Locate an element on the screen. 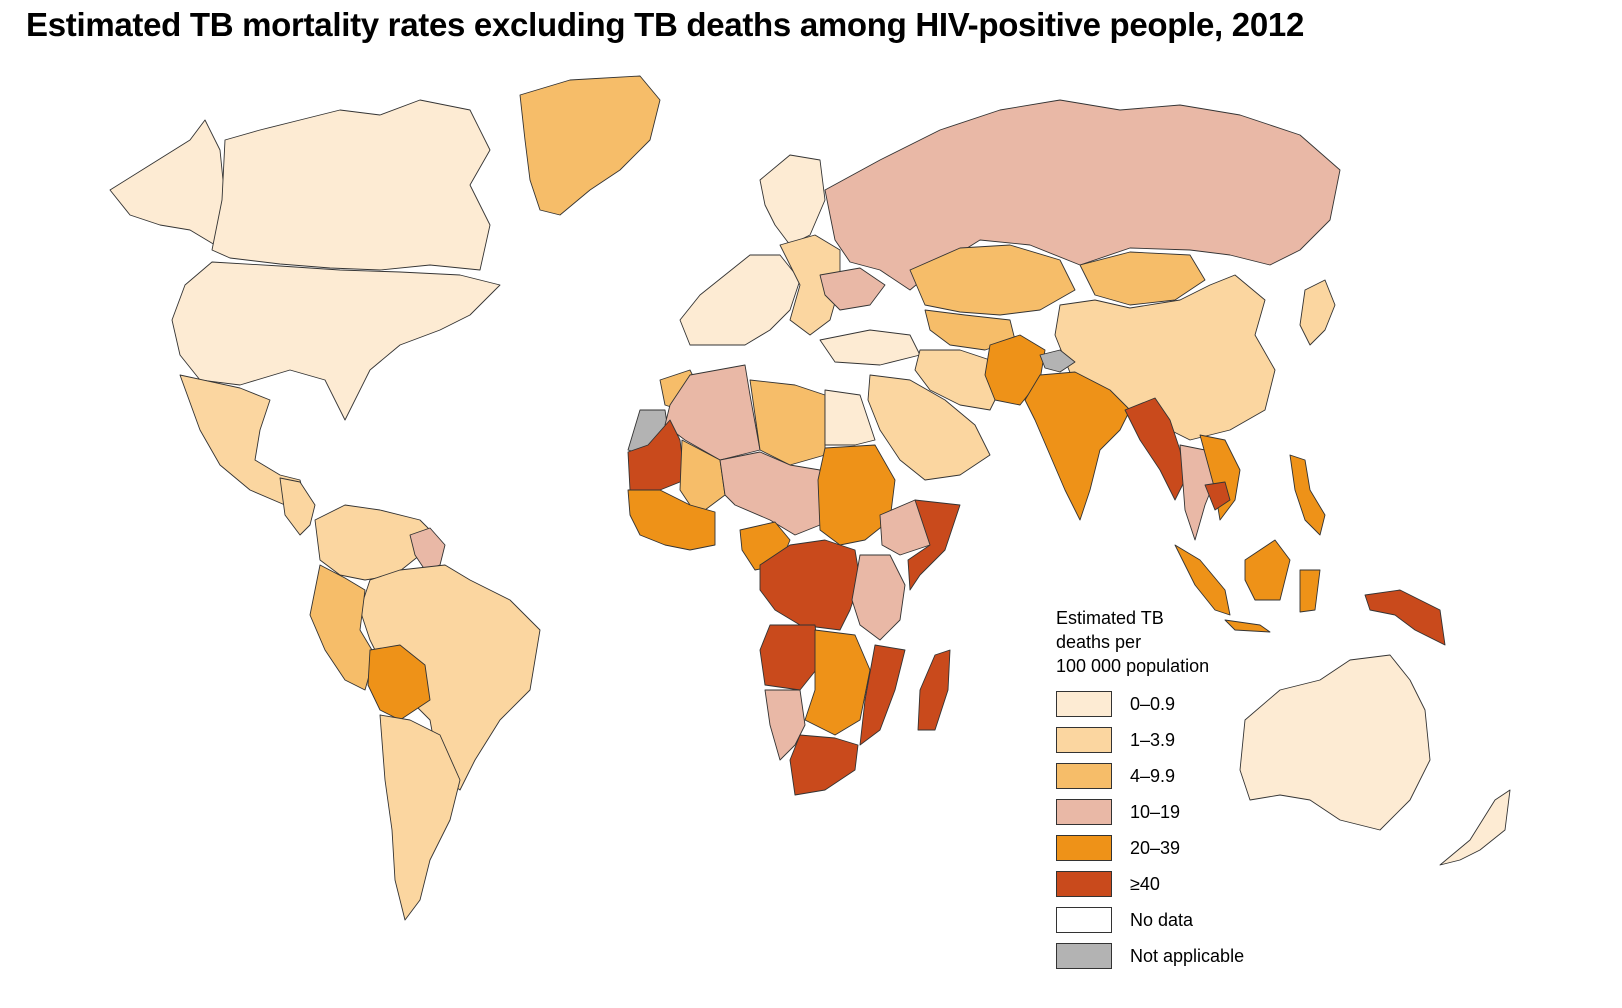 Image resolution: width=1622 pixels, height=1008 pixels. region-south-africa is located at coordinates (824, 765).